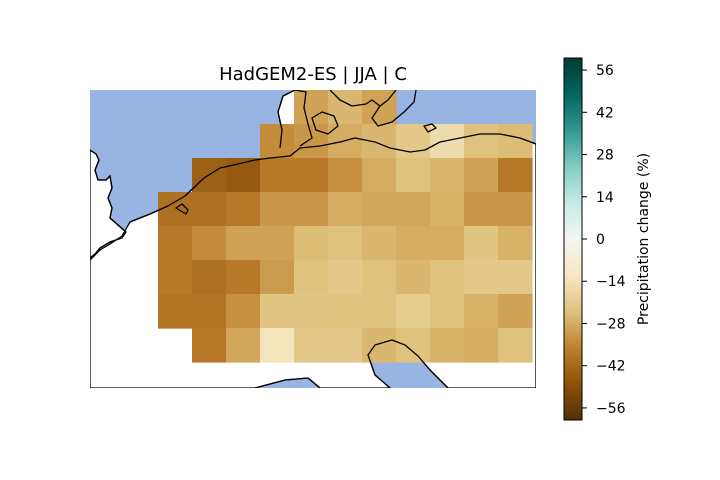  Describe the element at coordinates (243, 175) in the screenshot. I see `grid-cell-r2-c4` at that location.